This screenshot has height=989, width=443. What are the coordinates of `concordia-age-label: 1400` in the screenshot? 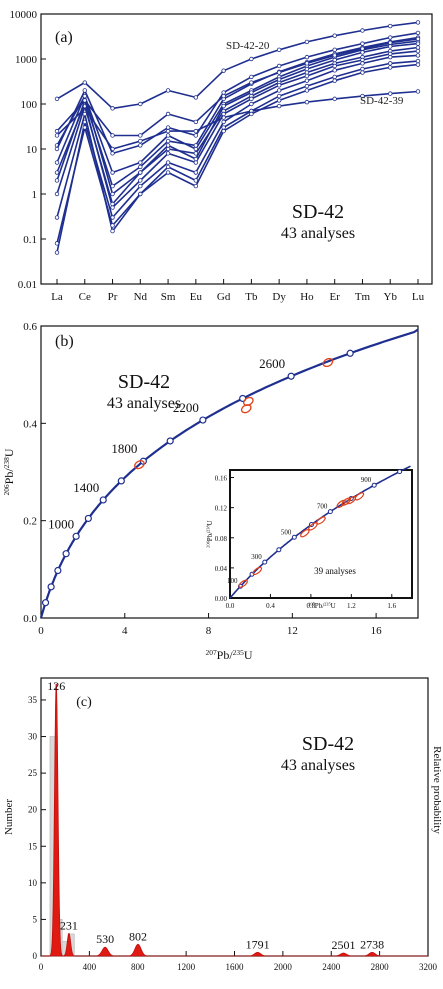 It's located at (86, 487).